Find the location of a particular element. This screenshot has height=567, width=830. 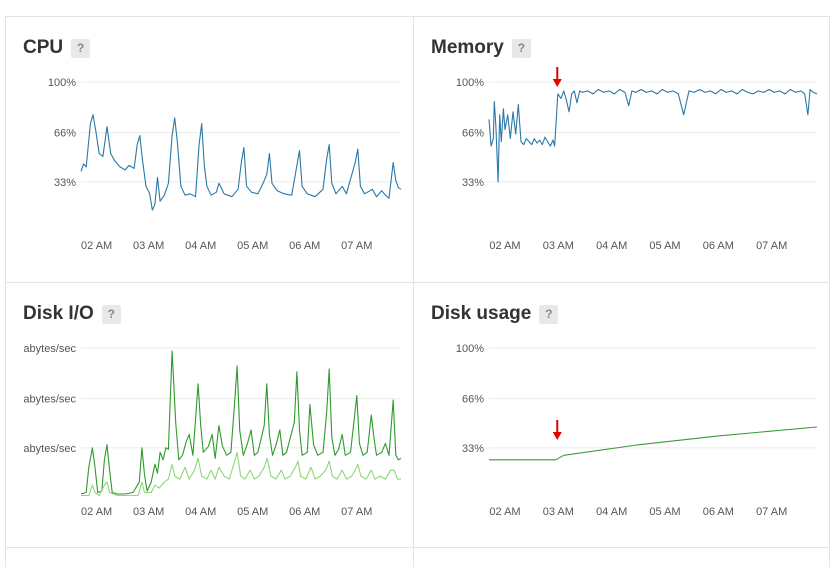

memory-title-text: Memory is located at coordinates (467, 47).